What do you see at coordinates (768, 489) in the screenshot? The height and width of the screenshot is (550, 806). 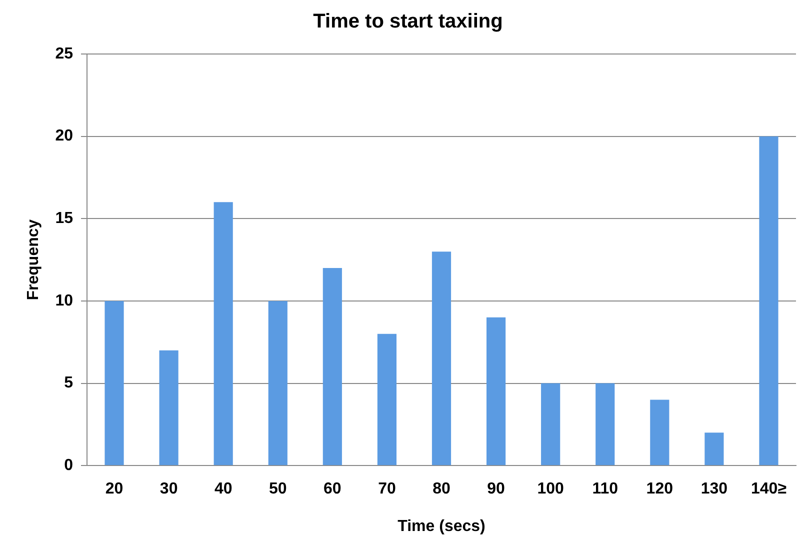 I see `x-tick-label: 140≥` at bounding box center [768, 489].